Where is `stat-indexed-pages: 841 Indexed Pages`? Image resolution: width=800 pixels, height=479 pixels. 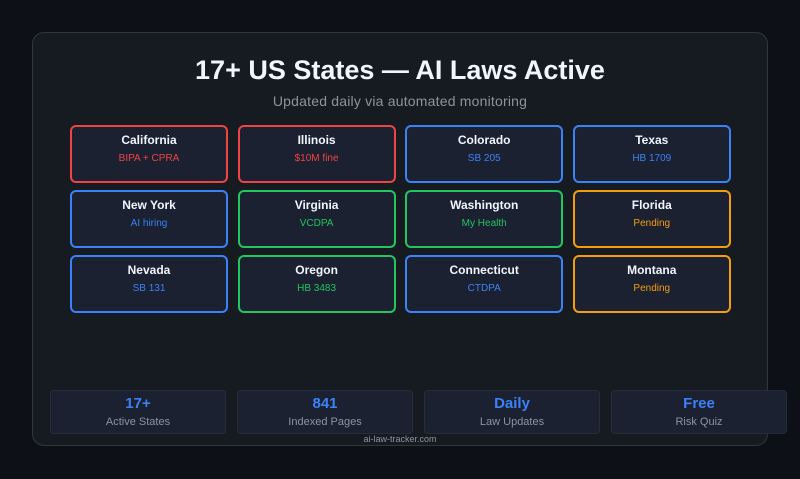
stat-indexed-pages: 841 Indexed Pages is located at coordinates (325, 412).